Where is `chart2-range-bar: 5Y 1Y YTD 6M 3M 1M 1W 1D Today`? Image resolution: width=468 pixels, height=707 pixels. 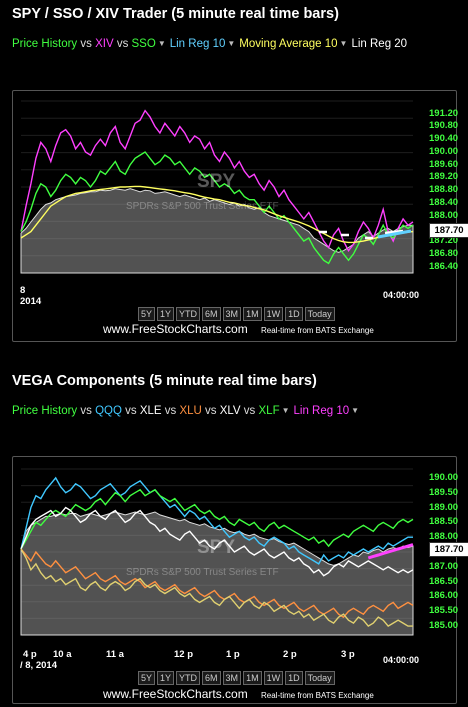 chart2-range-bar: 5Y 1Y YTD 6M 3M 1M 1W 1D Today is located at coordinates (236, 678).